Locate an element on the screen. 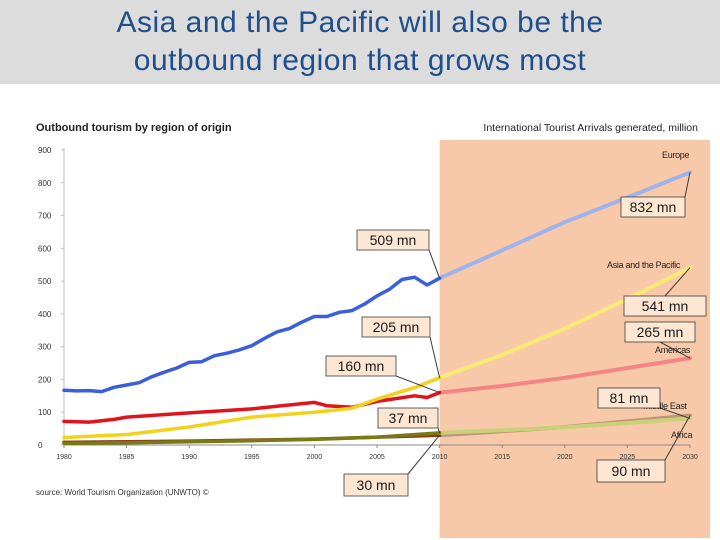 The image size is (720, 540). series-asia-and-the-pacific-forecast-line is located at coordinates (564, 322).